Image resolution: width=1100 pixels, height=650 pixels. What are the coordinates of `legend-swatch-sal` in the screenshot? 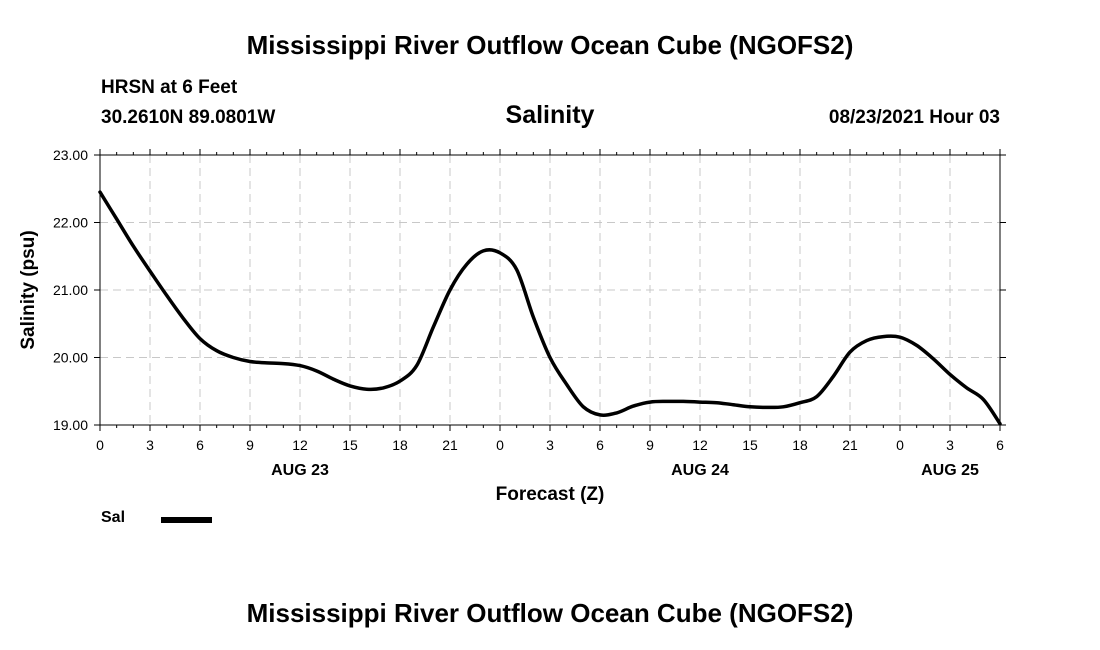 It's located at (186, 520).